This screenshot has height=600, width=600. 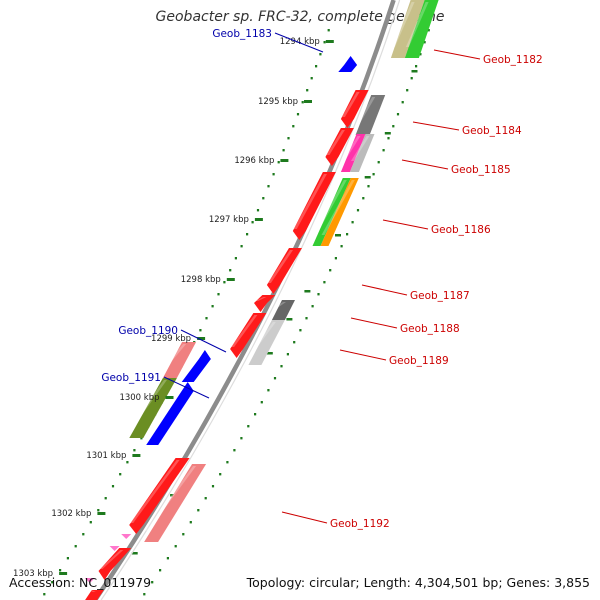 I want to click on ruler-label-8: 1302 kbp, so click(x=78, y=514).